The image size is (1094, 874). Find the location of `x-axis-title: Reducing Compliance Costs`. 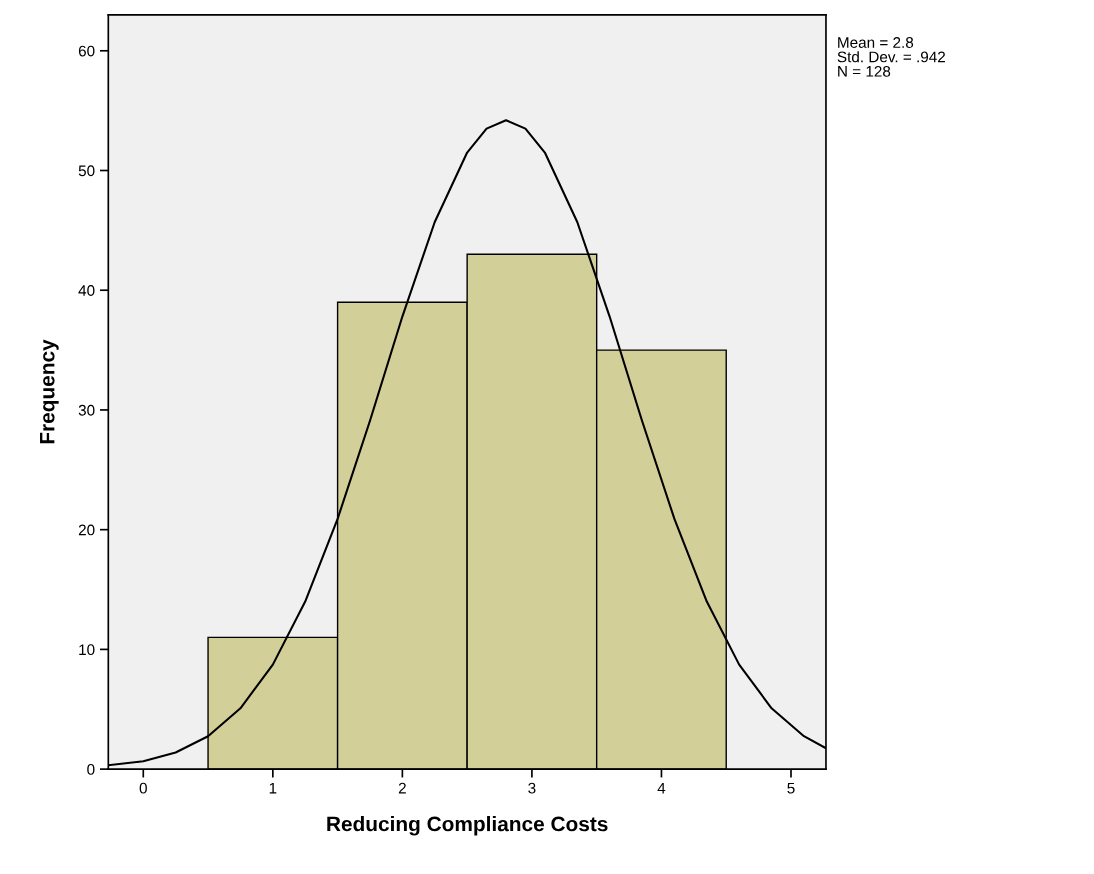

x-axis-title: Reducing Compliance Costs is located at coordinates (467, 826).